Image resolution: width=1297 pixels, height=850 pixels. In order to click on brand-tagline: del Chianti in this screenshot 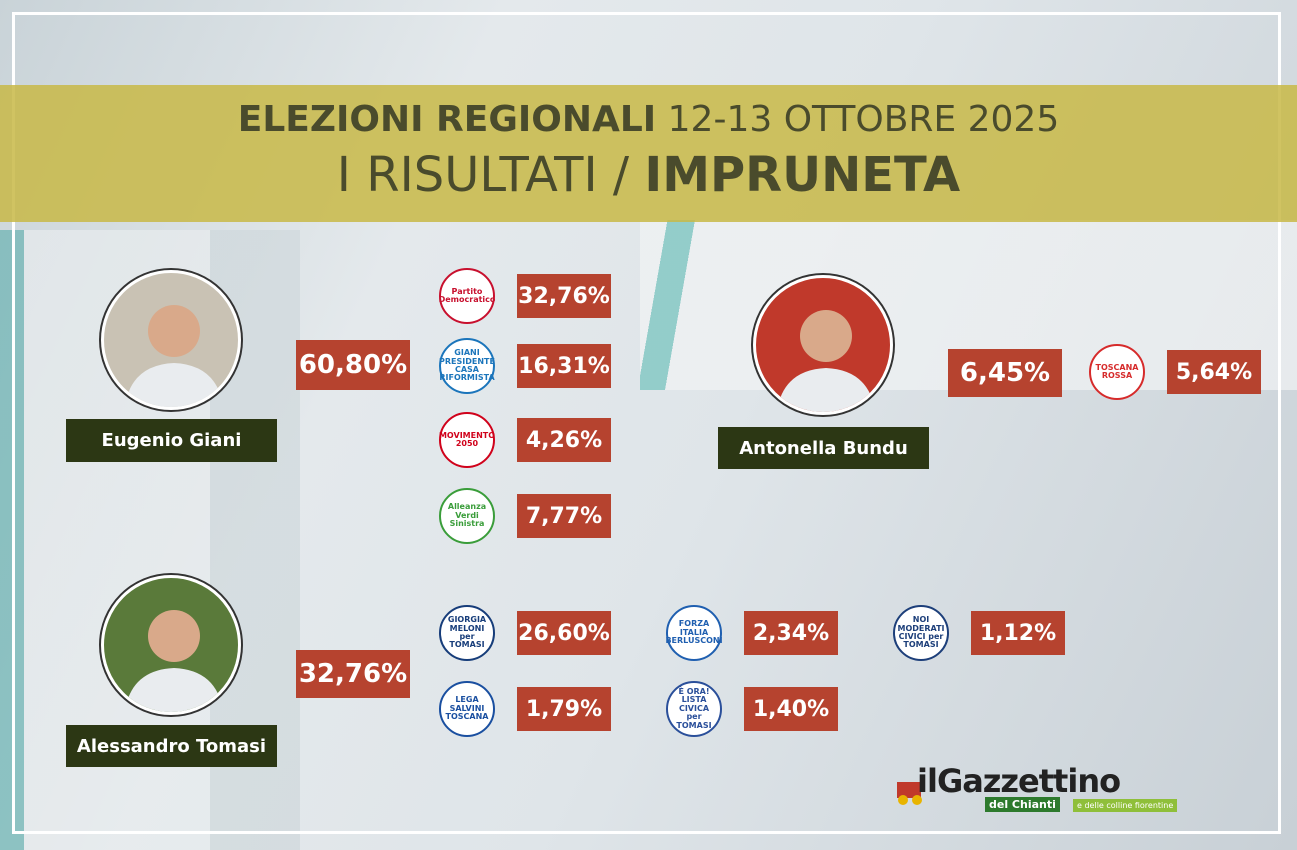, I will do `click(1022, 804)`.